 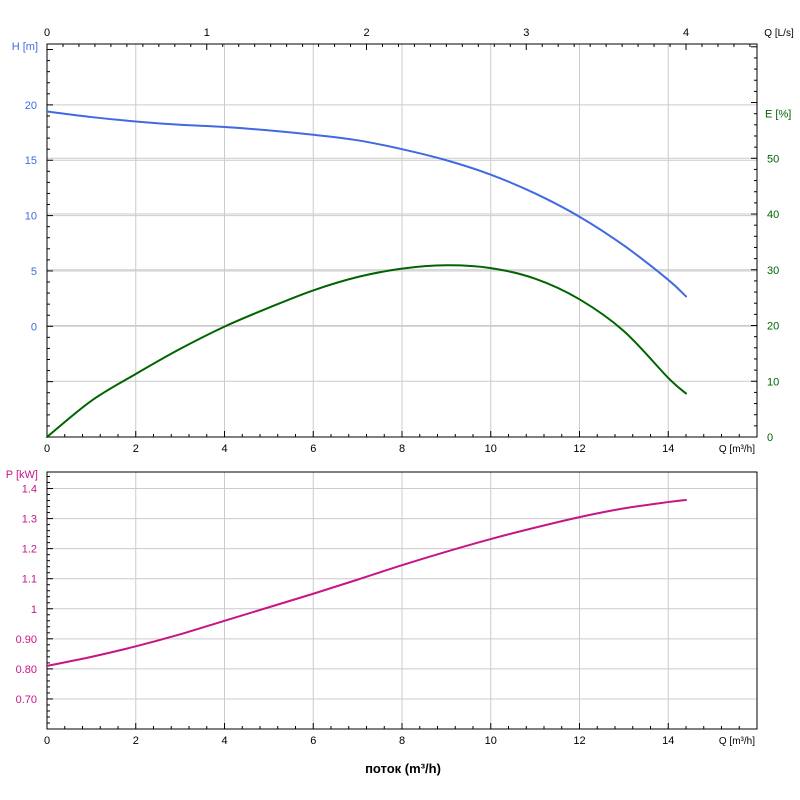 What do you see at coordinates (29, 550) in the screenshot?
I see `y-tick-label: 1.2` at bounding box center [29, 550].